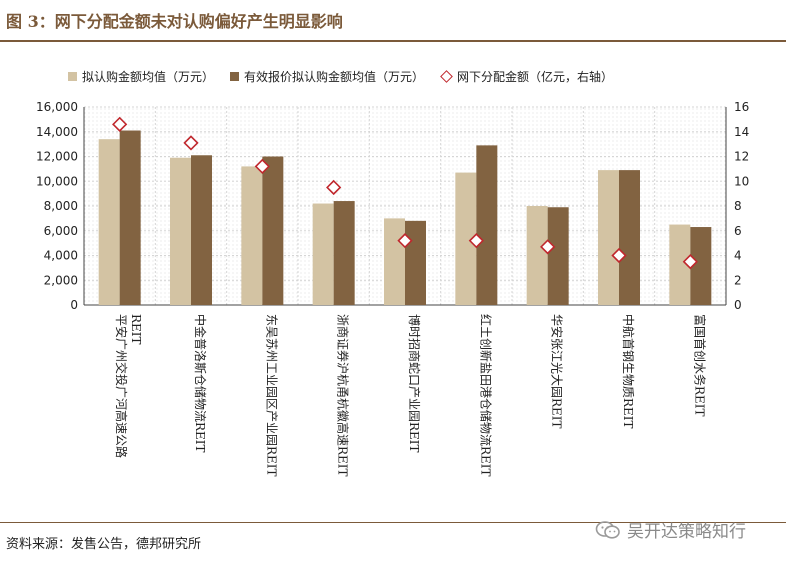  Describe the element at coordinates (414, 383) in the screenshot. I see `x-category-label: 博时招商蛇口产业园REIT` at that location.